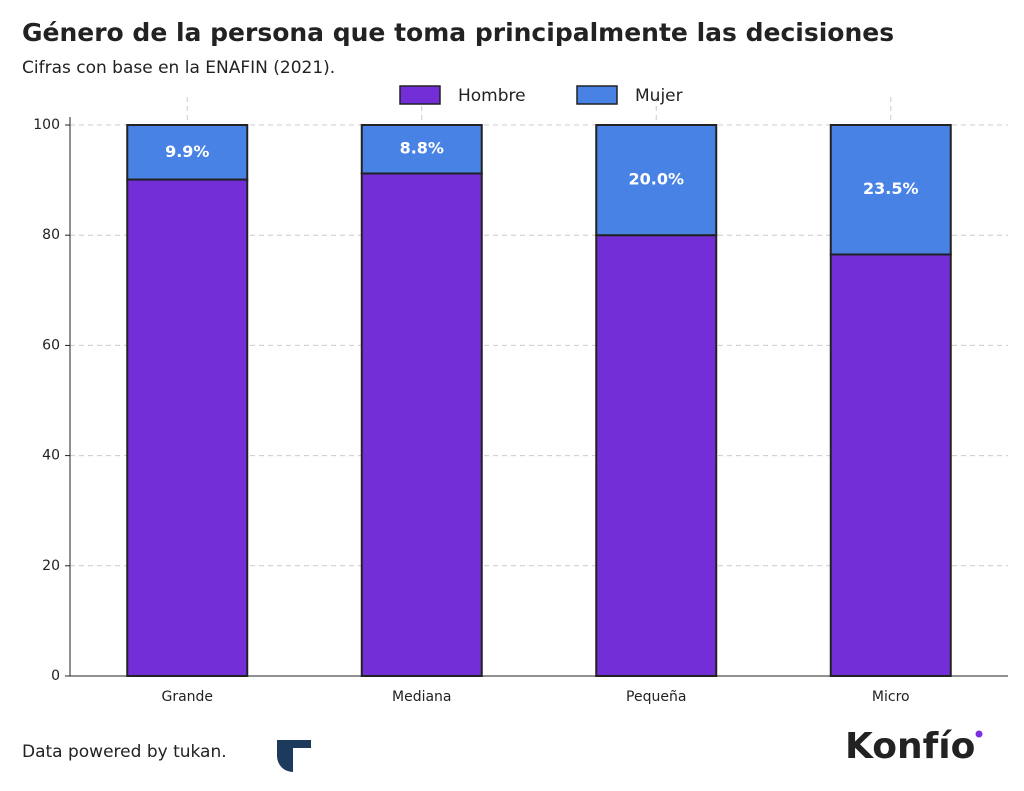 This screenshot has width=1024, height=791. Describe the element at coordinates (51, 345) in the screenshot. I see `y-tick-label: 60` at that location.